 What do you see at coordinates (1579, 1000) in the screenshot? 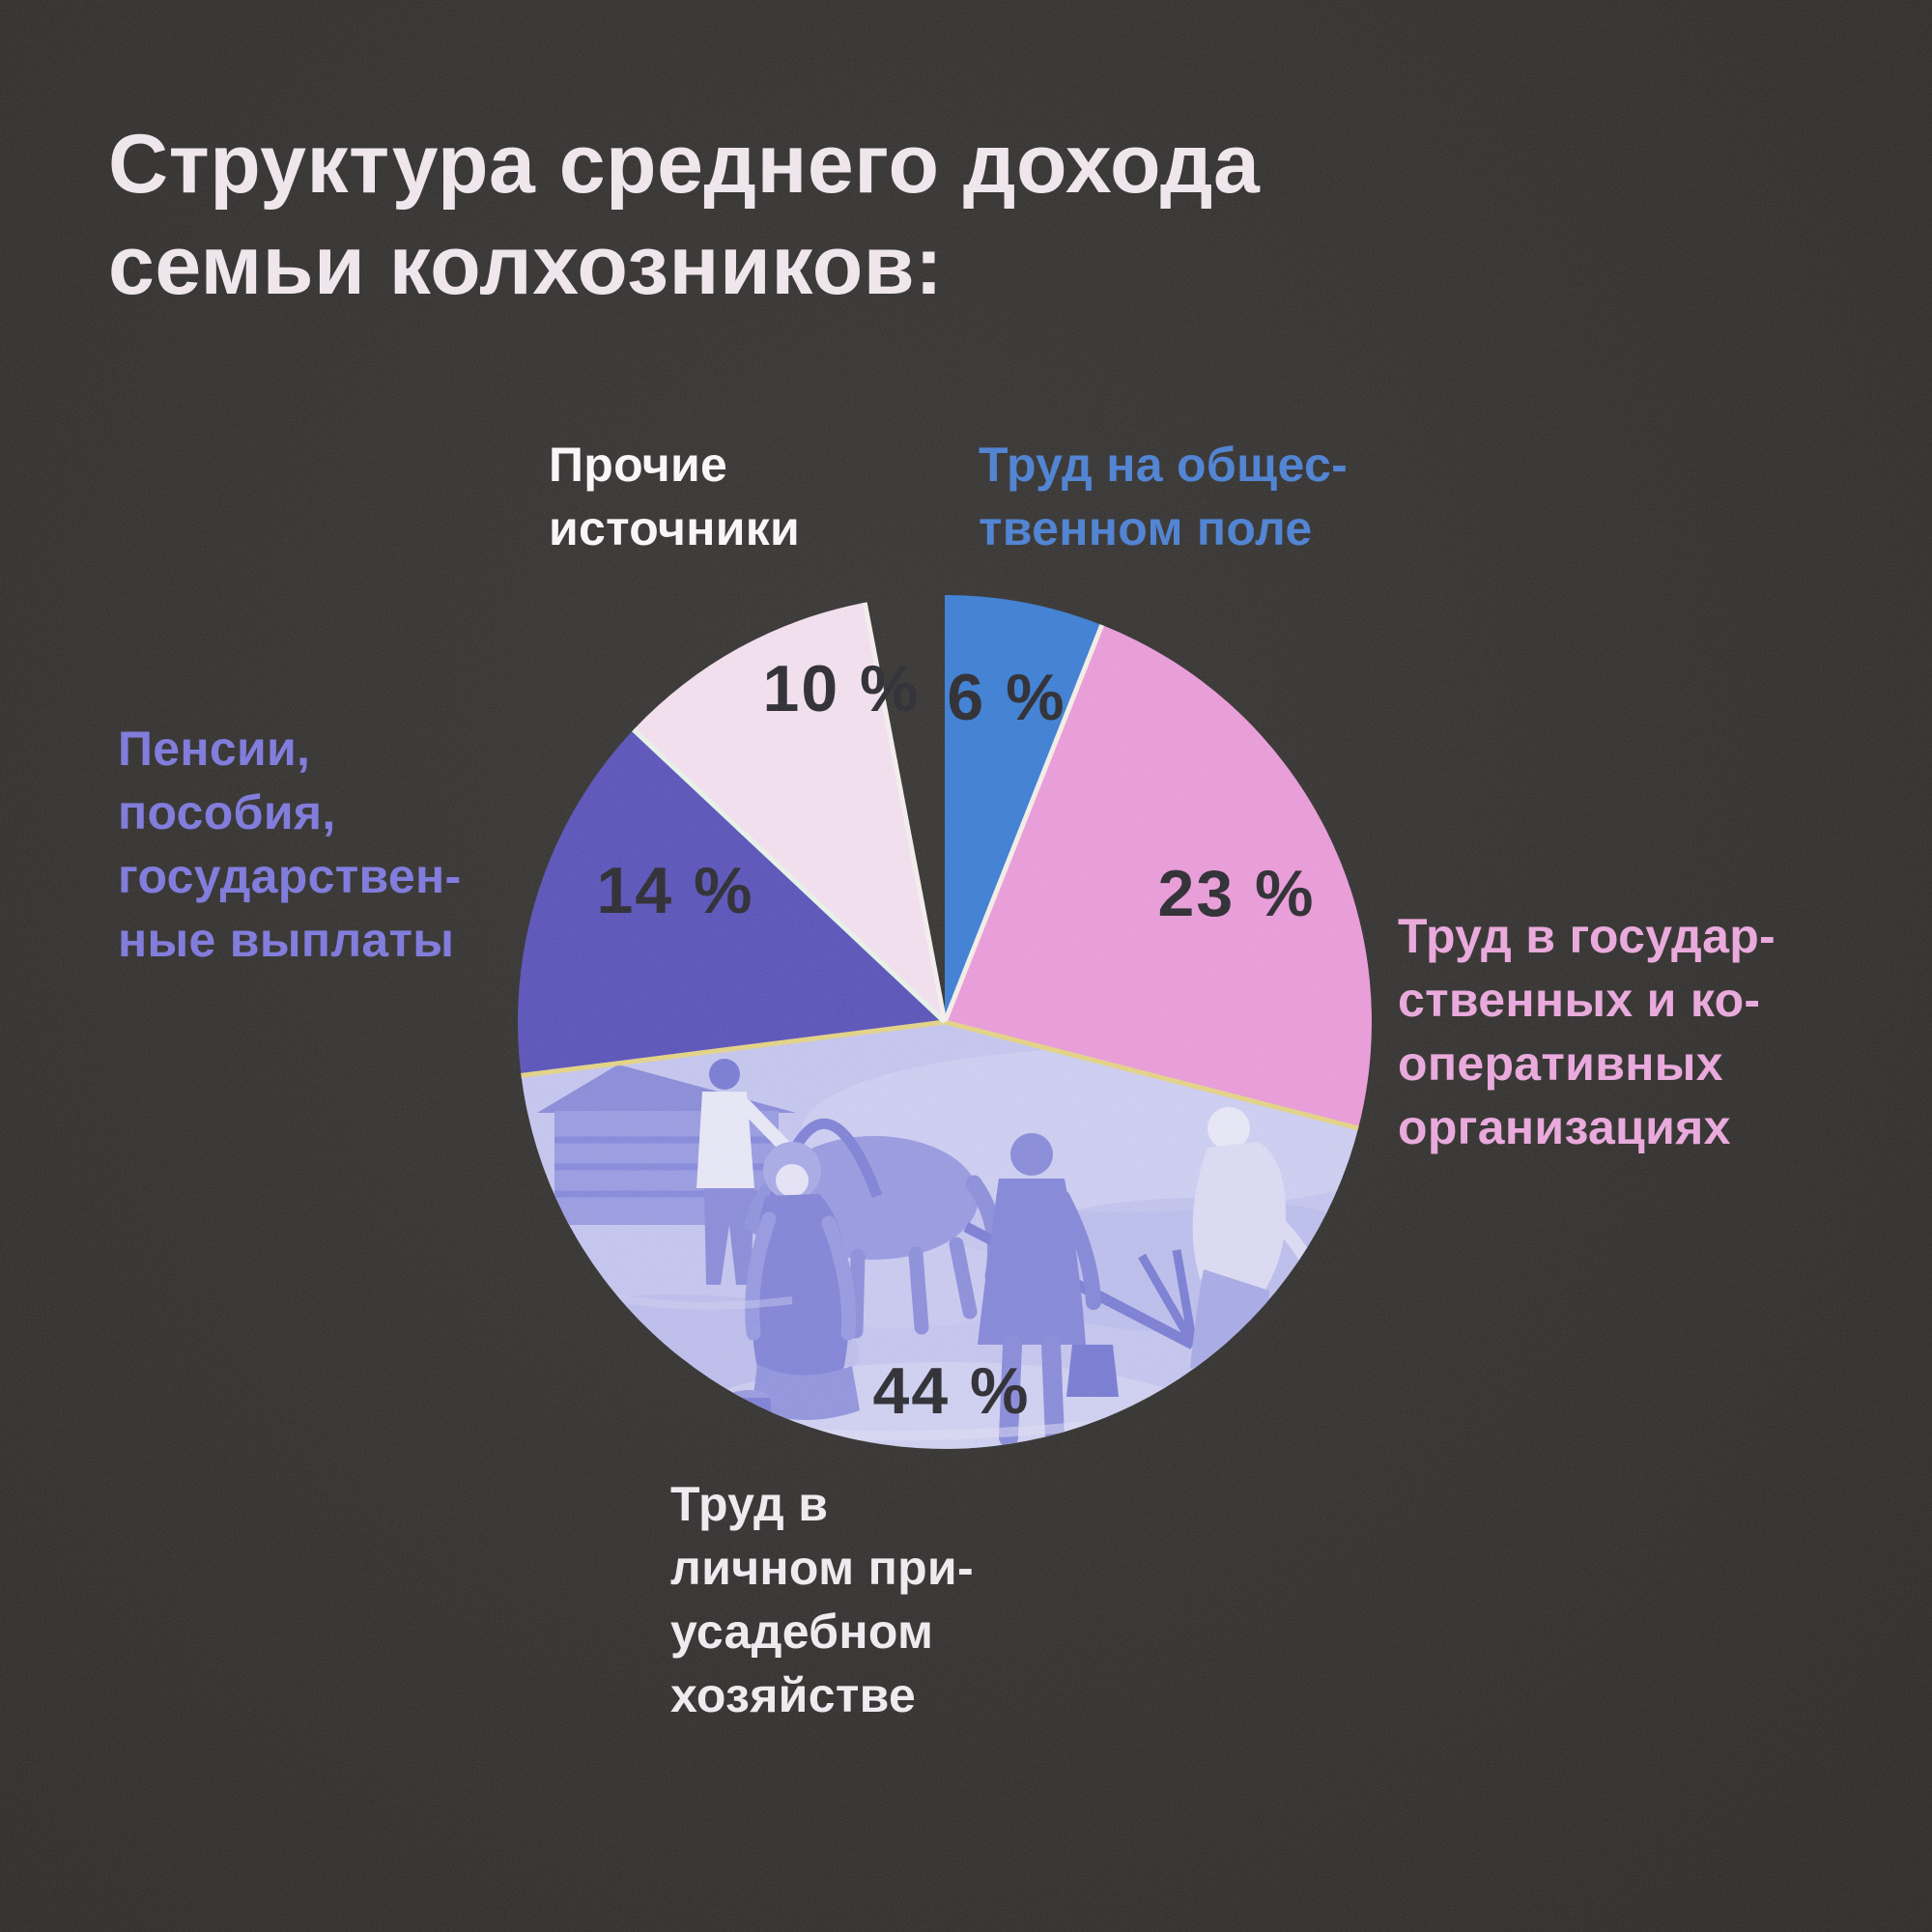
I see `label-line: ственных и ко-` at bounding box center [1579, 1000].